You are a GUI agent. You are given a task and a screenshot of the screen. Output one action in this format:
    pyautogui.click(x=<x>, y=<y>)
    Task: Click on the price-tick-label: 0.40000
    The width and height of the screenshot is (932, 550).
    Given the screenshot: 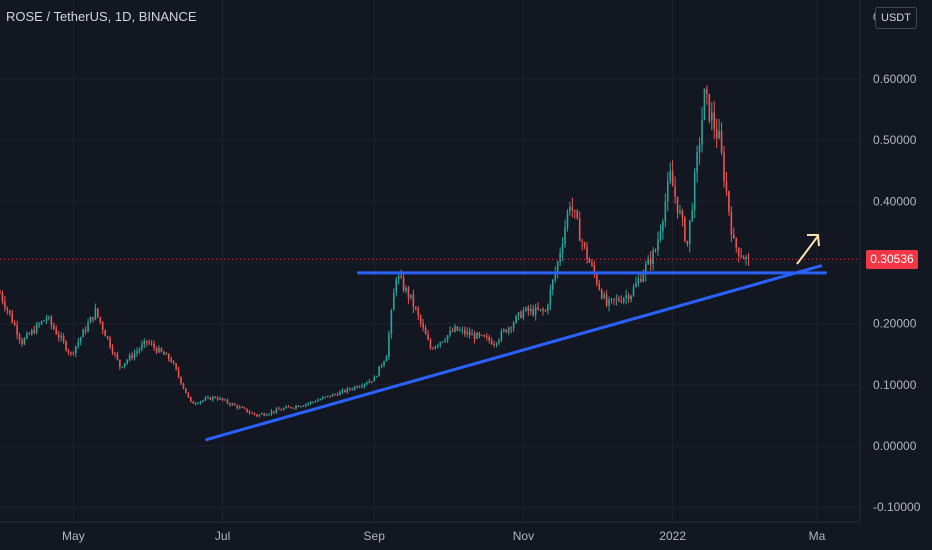 What is the action you would take?
    pyautogui.click(x=895, y=201)
    